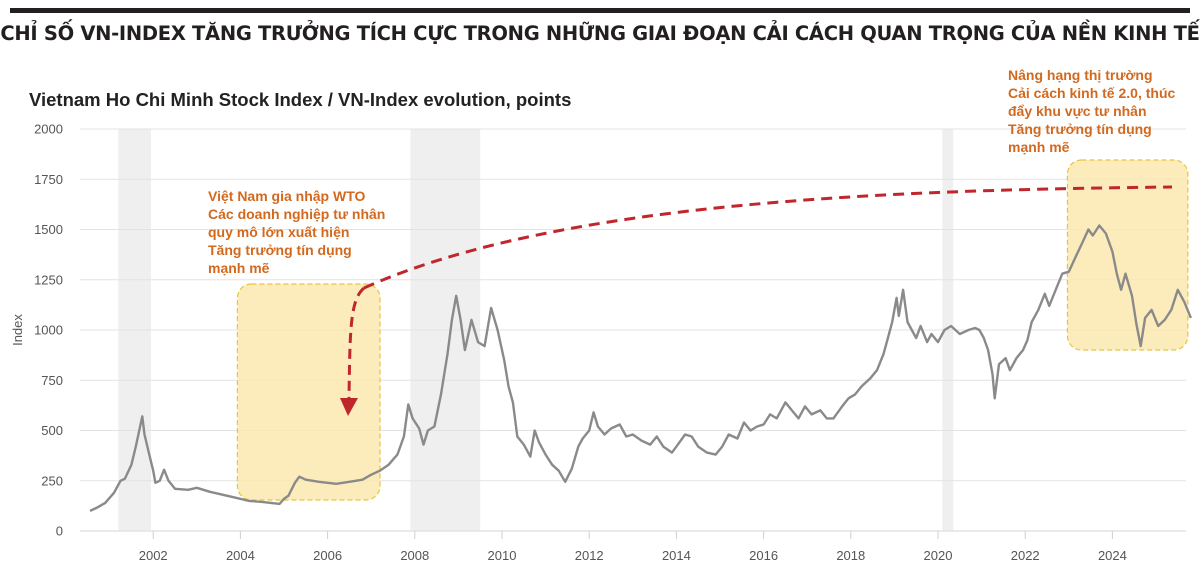  Describe the element at coordinates (48, 279) in the screenshot. I see `y-tick-label: 1250` at that location.